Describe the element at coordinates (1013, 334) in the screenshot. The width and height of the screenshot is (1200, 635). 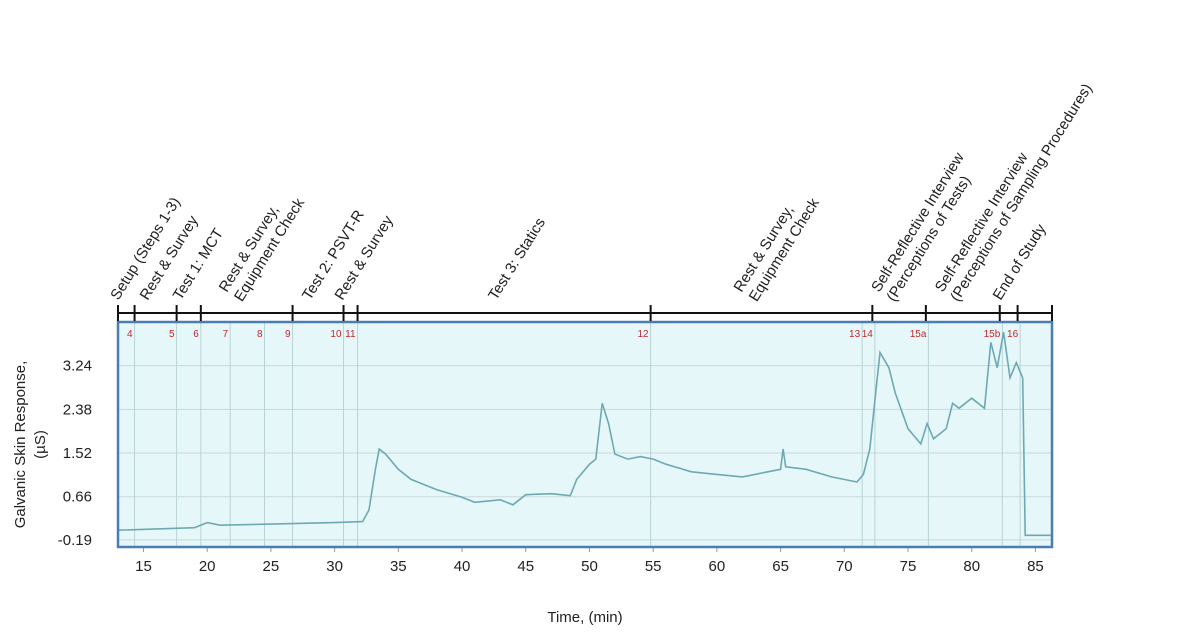
I see `event-label: 16` at that location.